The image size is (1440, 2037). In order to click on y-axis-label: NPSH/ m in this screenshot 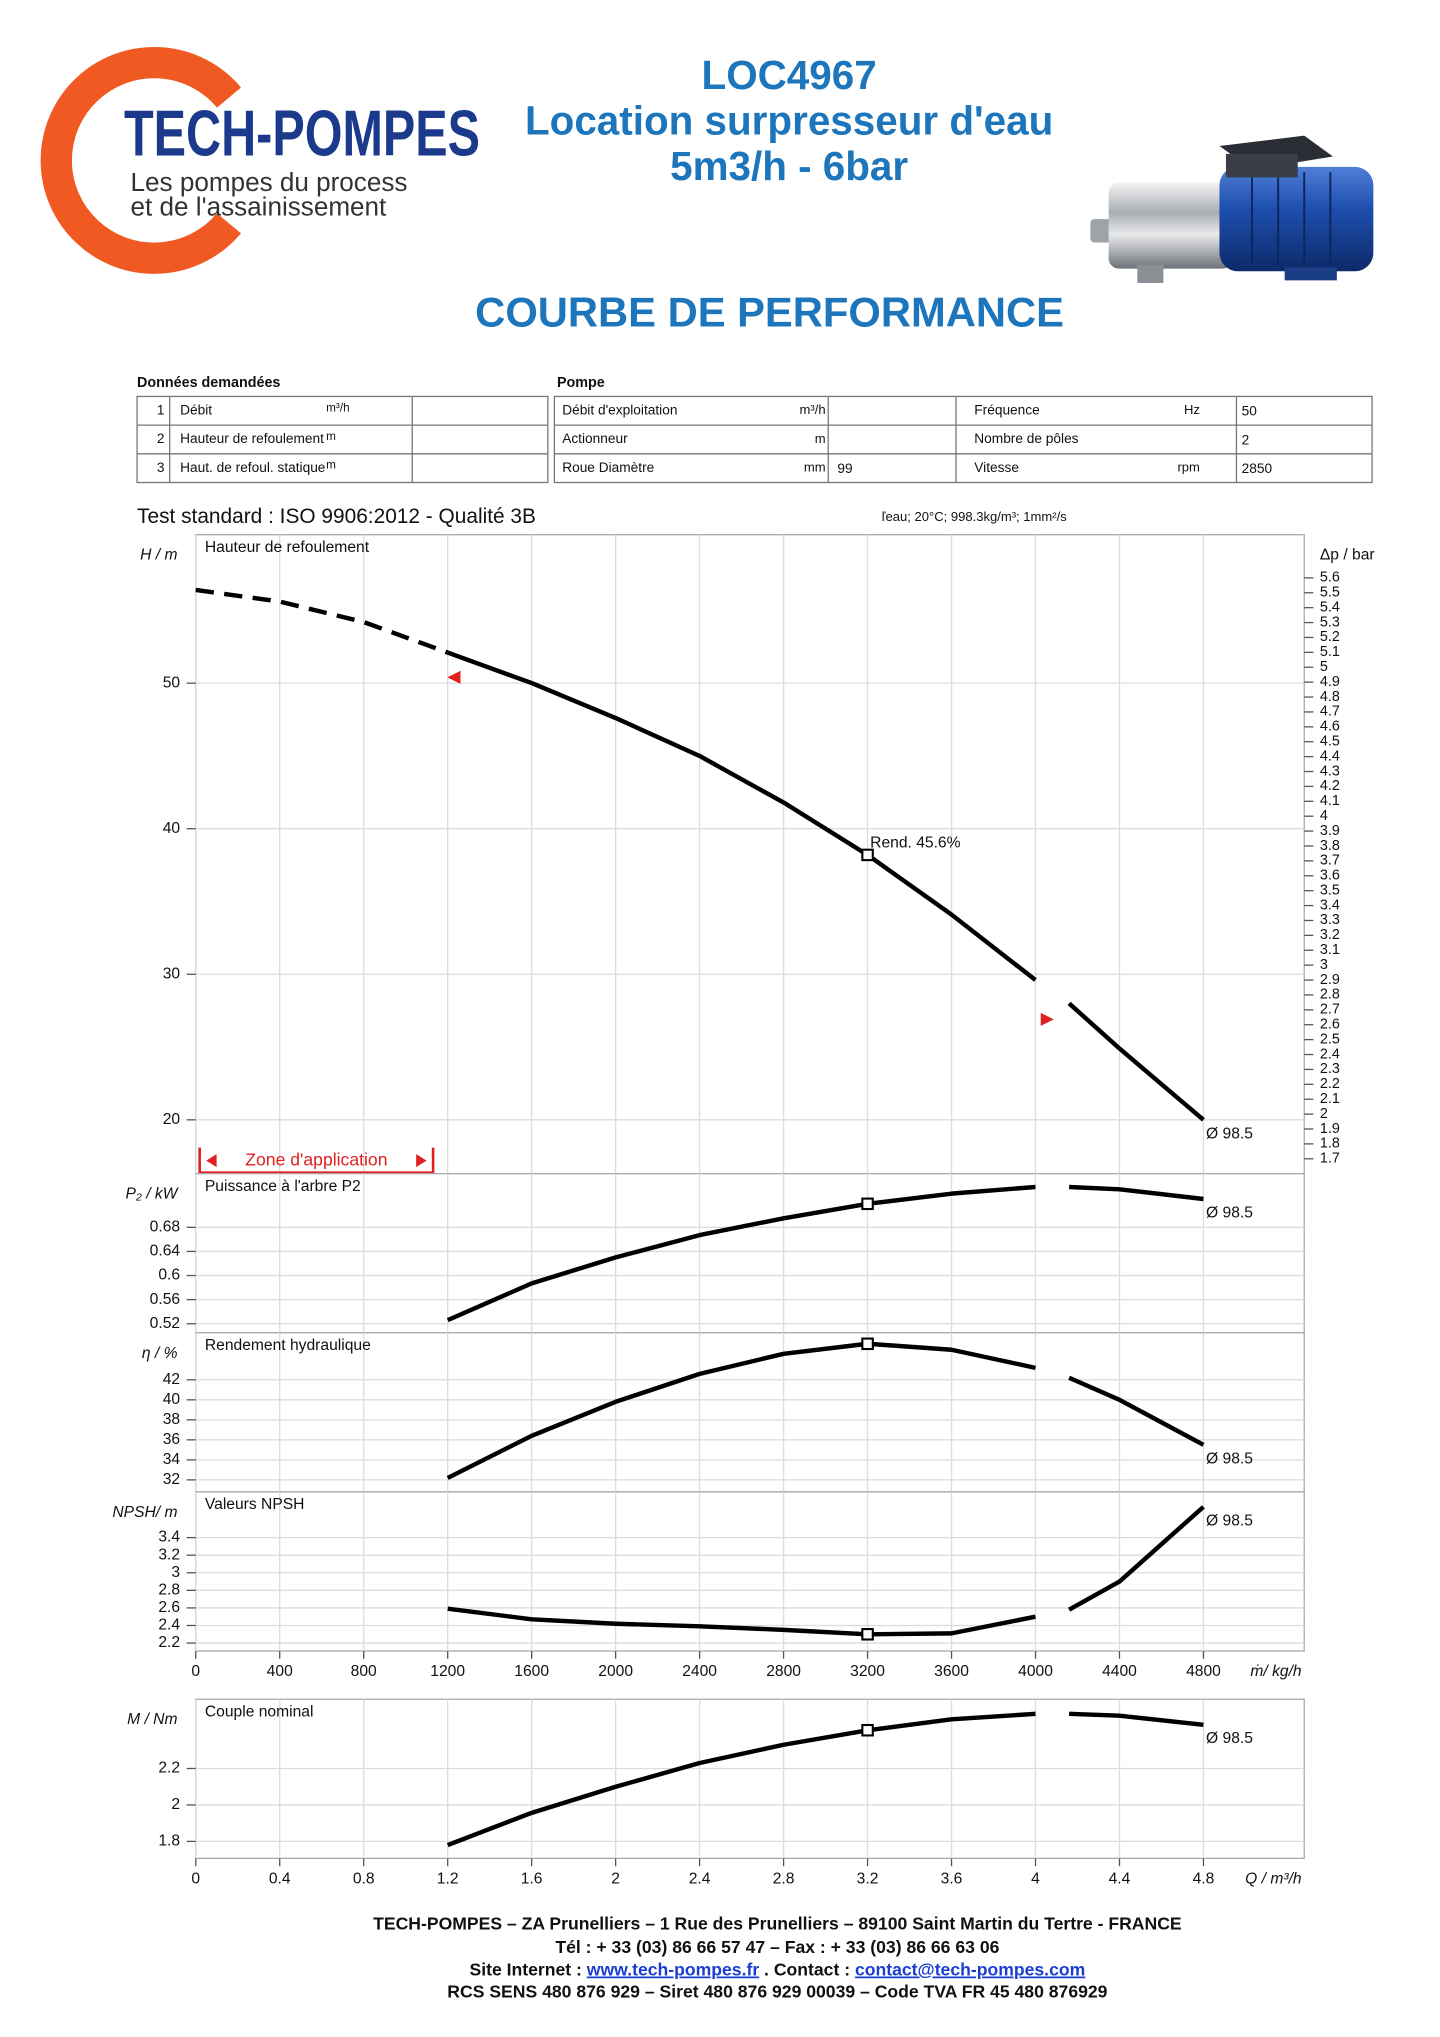, I will do `click(144, 1512)`.